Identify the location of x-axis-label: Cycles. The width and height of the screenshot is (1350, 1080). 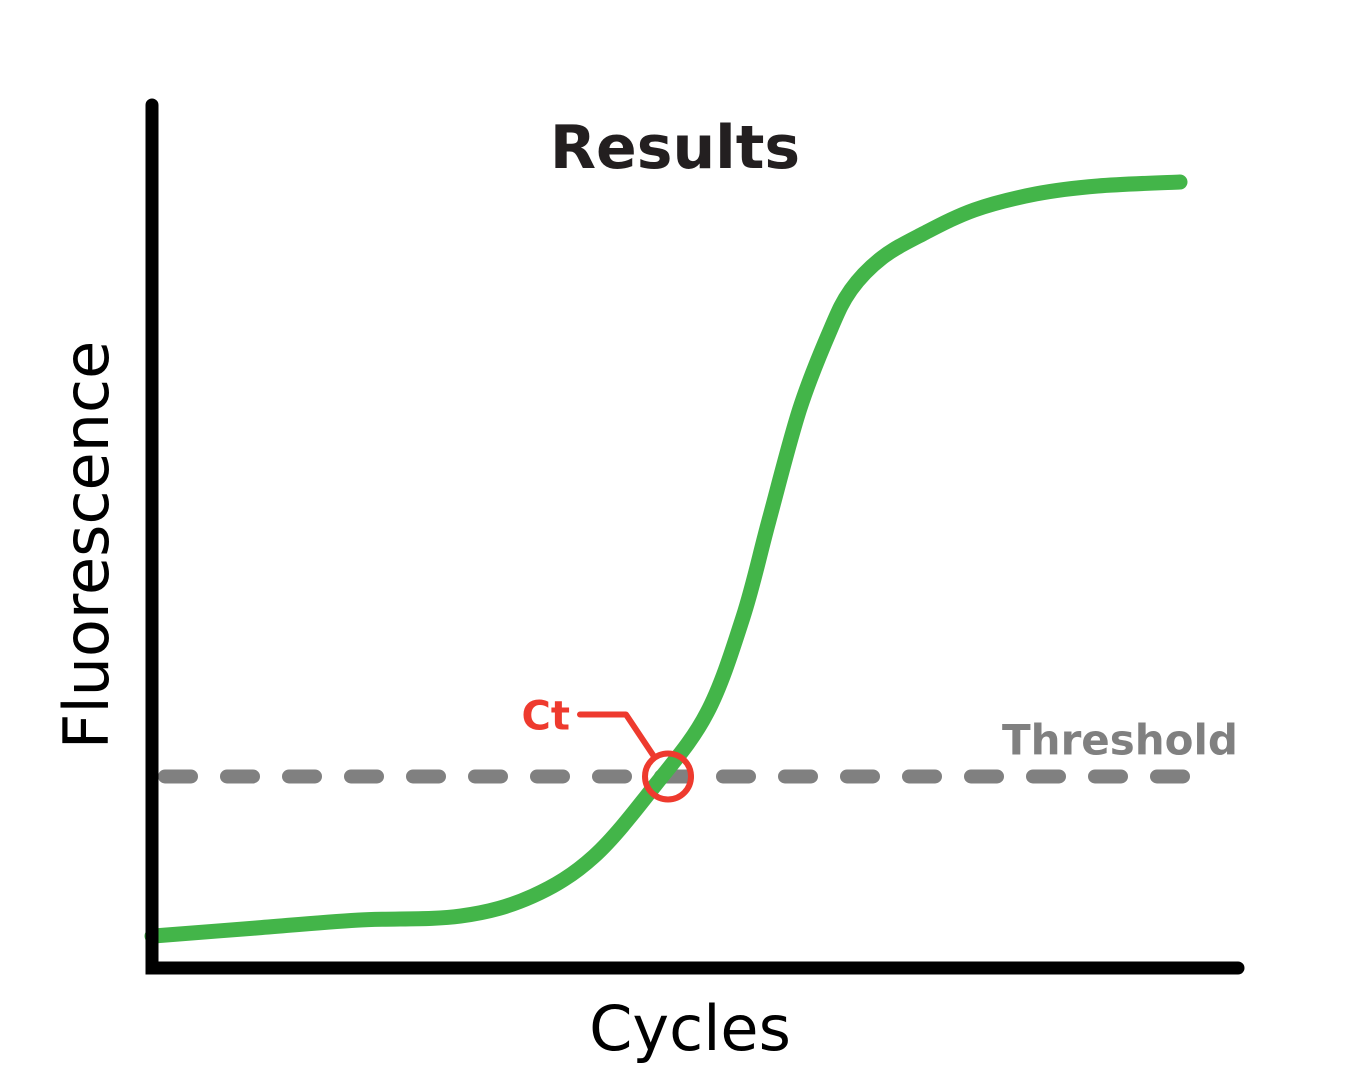
(690, 1028).